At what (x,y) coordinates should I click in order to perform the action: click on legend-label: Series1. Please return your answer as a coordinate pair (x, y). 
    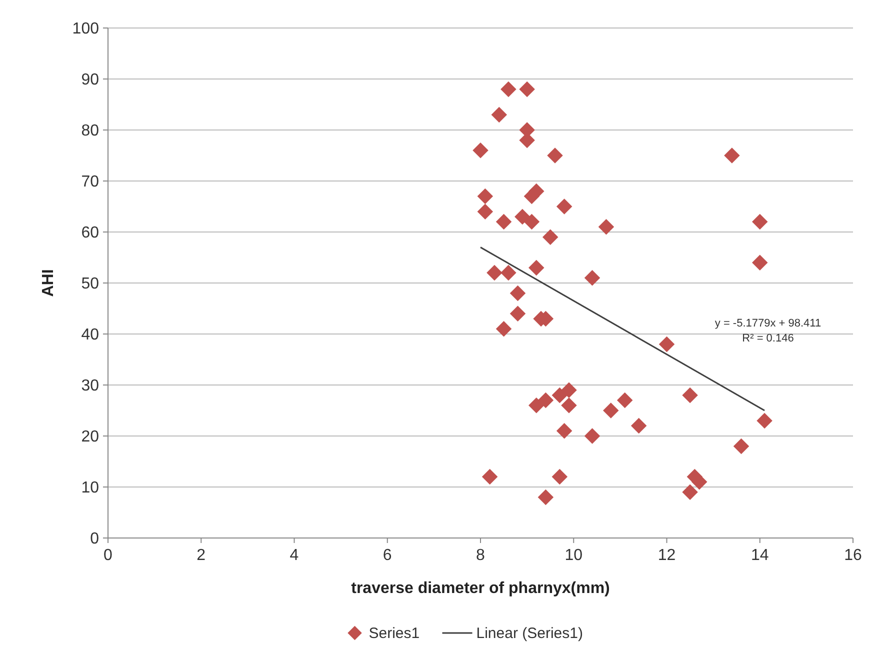
    Looking at the image, I should click on (394, 633).